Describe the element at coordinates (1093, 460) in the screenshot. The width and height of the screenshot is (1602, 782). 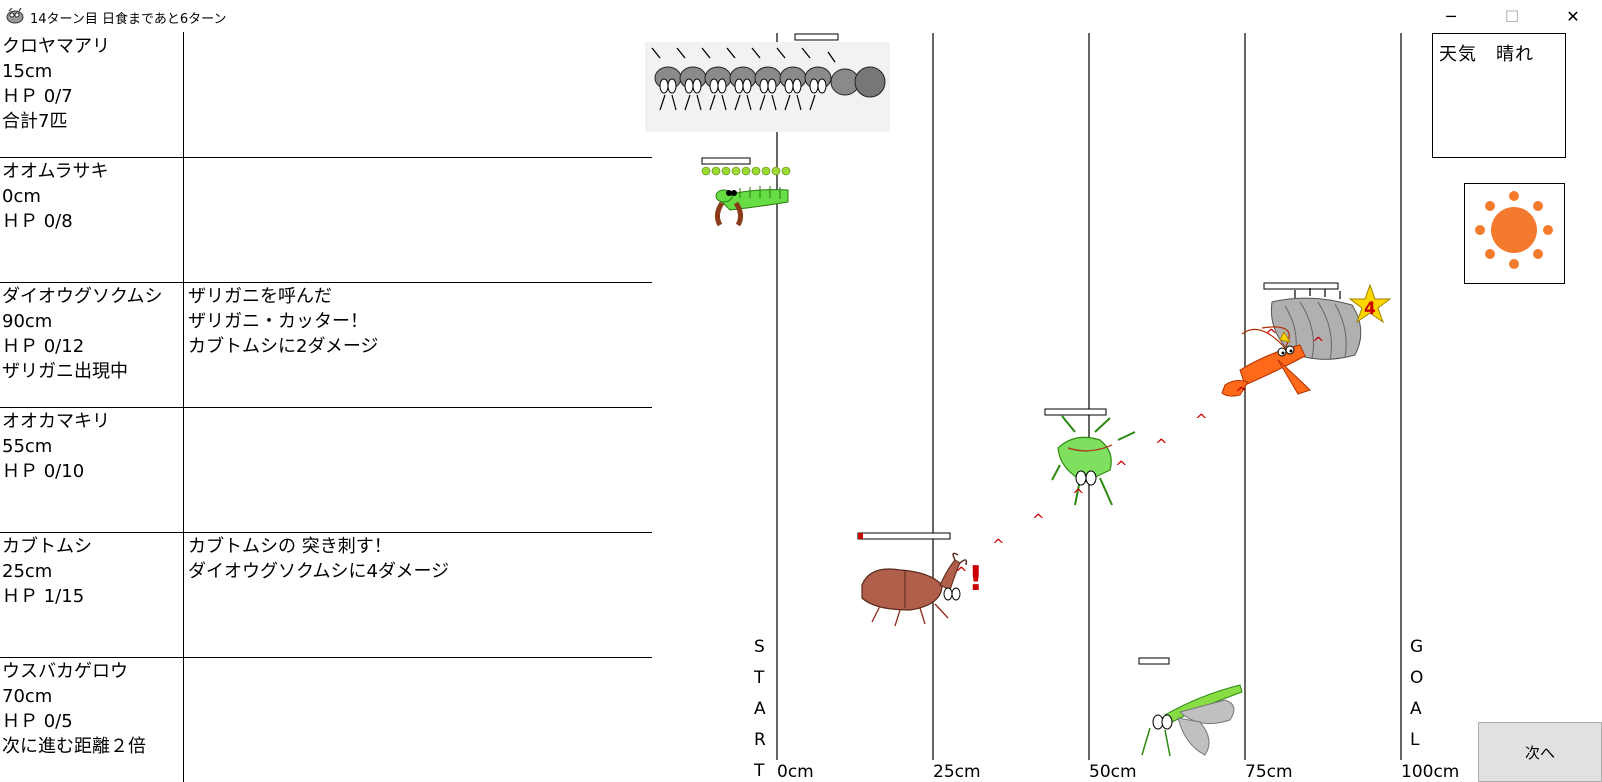
I see `mantis-sprite-icon` at that location.